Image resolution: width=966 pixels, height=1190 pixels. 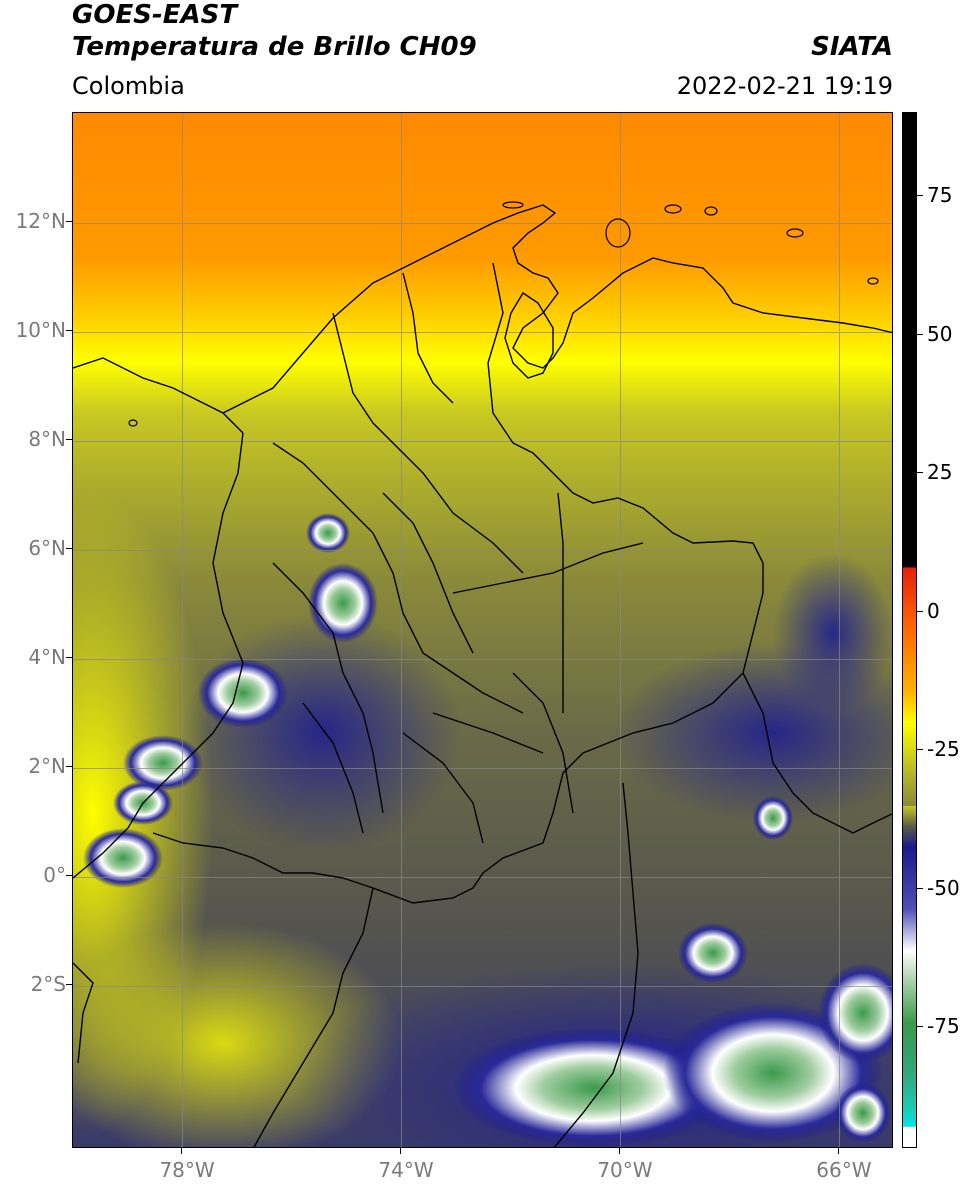 What do you see at coordinates (47, 548) in the screenshot?
I see `lat-tick-label: 6°N` at bounding box center [47, 548].